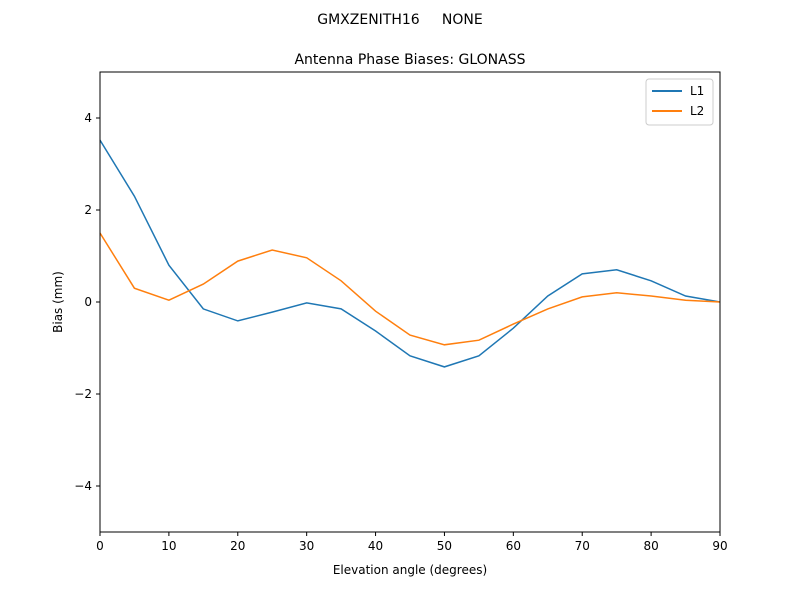 This screenshot has height=600, width=800. I want to click on y-axis: −4 −2 0 2 4, so click(87, 302).